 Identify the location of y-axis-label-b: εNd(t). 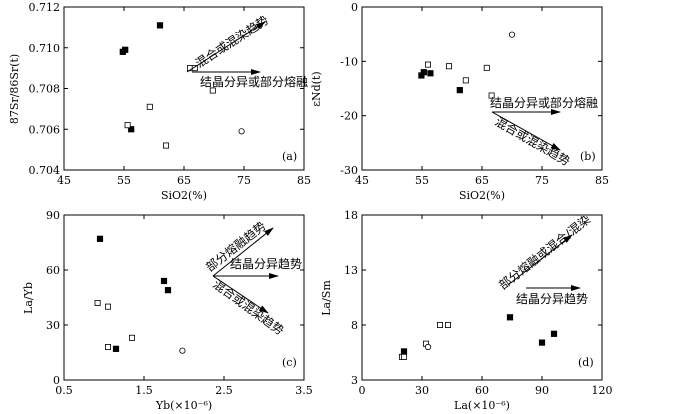
(316, 88).